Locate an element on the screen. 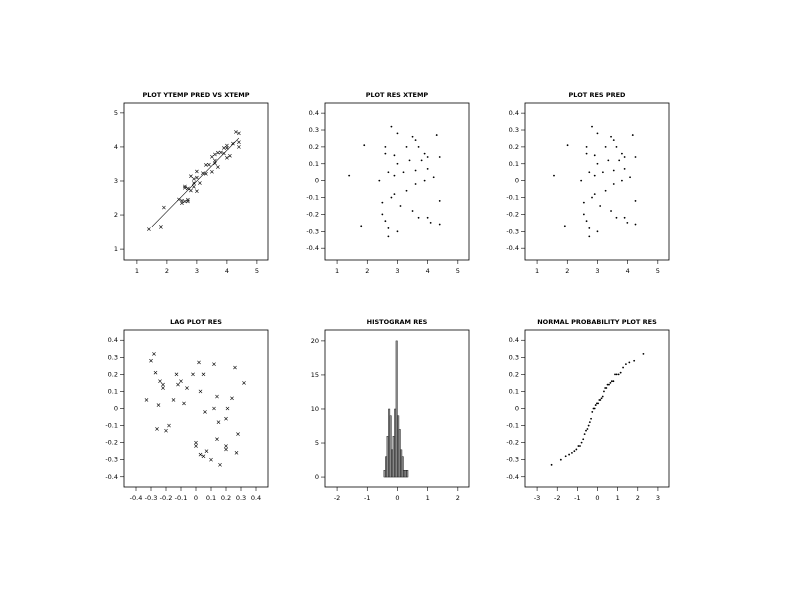  x-tick-label: 4 is located at coordinates (628, 271).